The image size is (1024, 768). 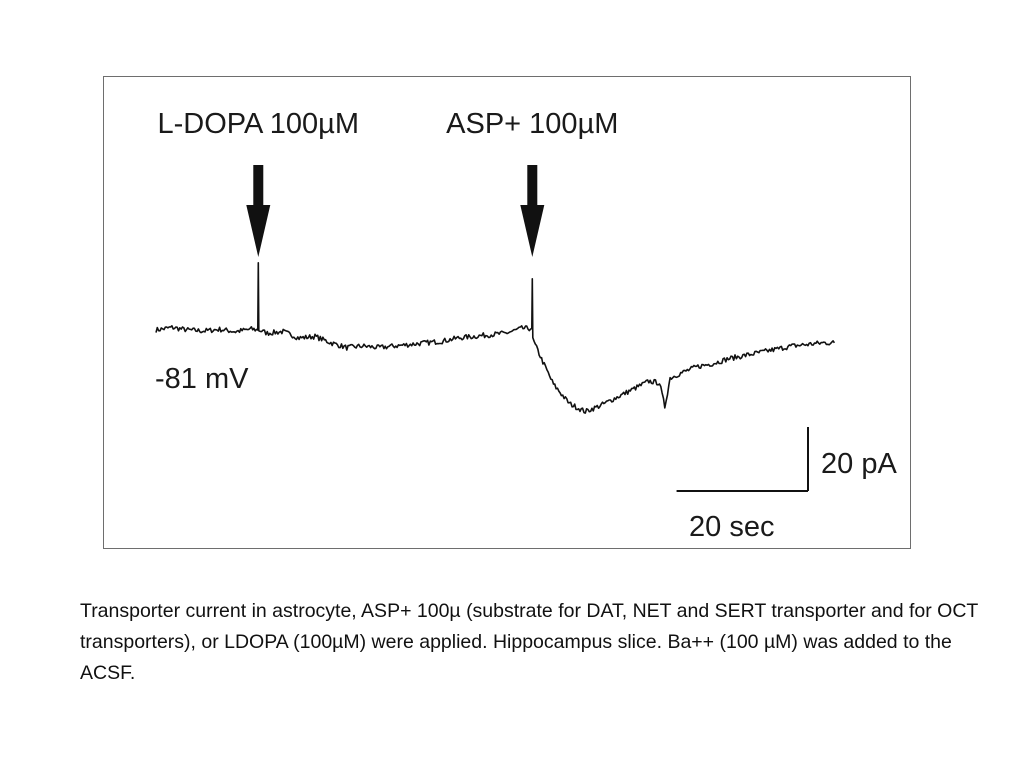 I want to click on current-trace-line, so click(x=495, y=338).